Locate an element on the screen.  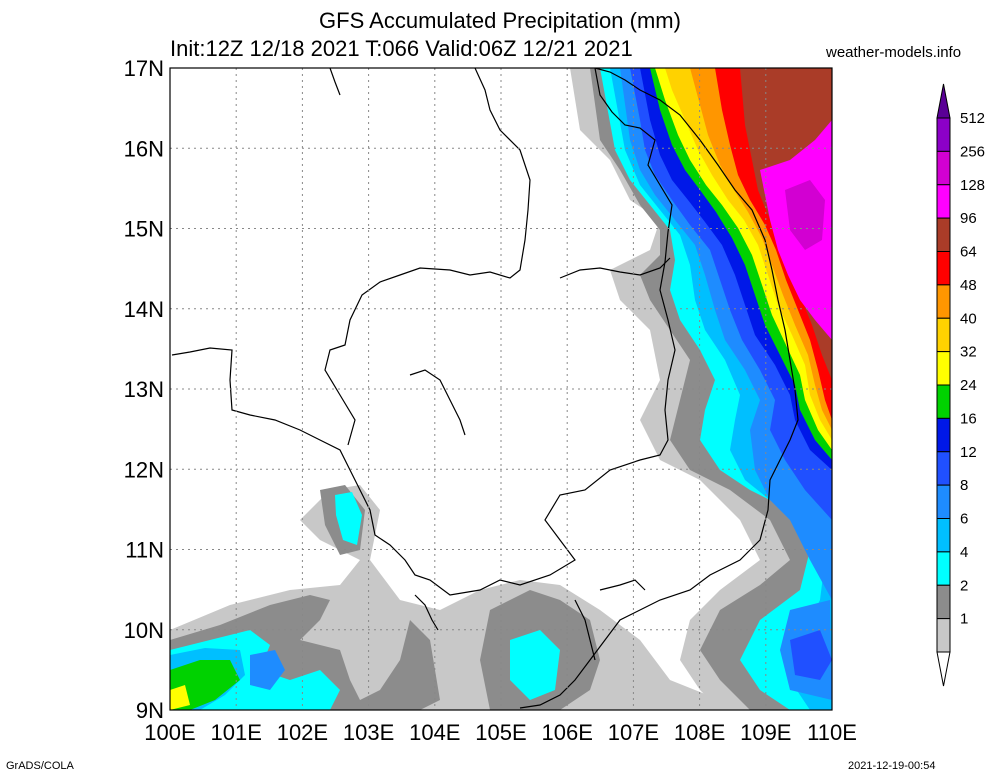
lon-label: 105E is located at coordinates (500, 732).